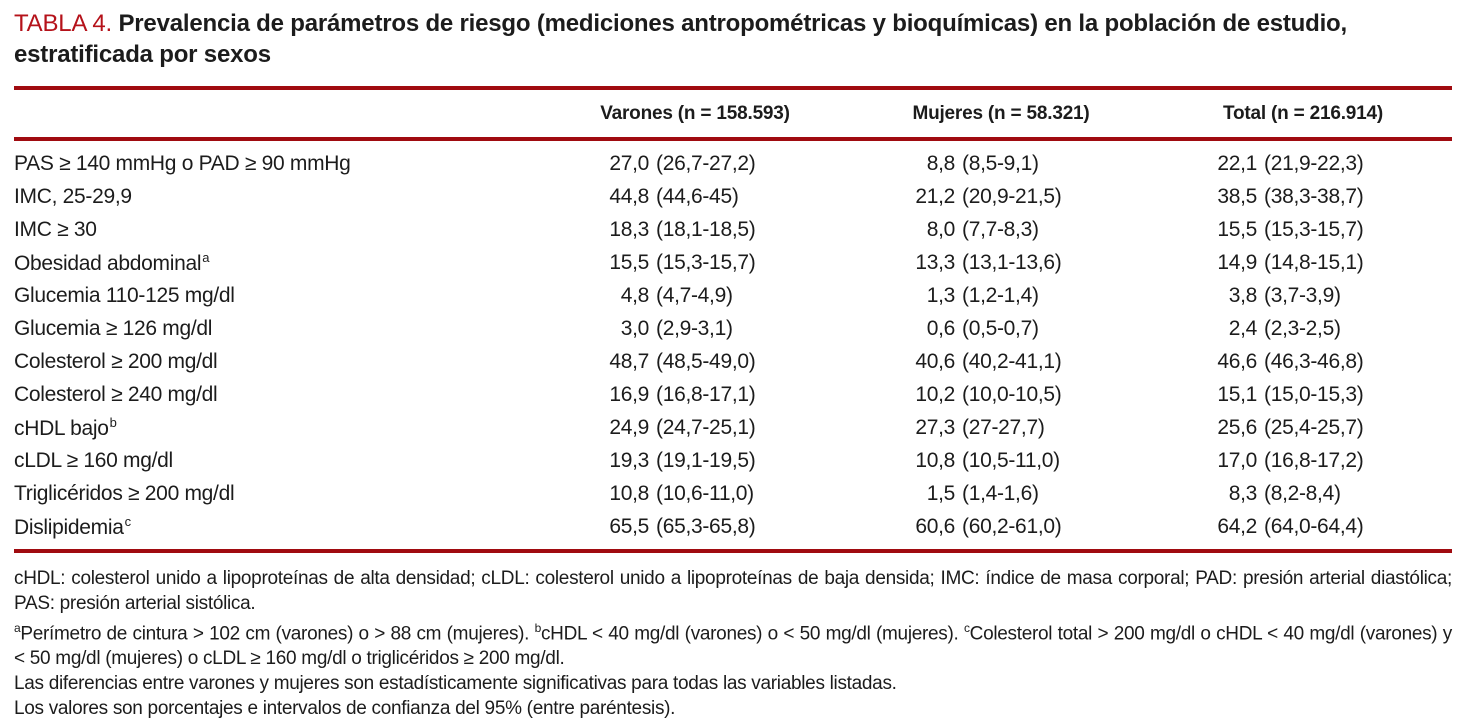  What do you see at coordinates (941, 229) in the screenshot?
I see `prevalence-value: 8,0` at bounding box center [941, 229].